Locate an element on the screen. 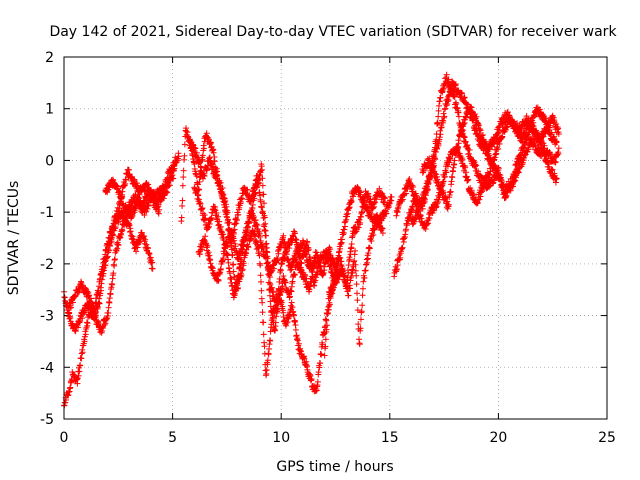  y-tick-label: 2 is located at coordinates (49, 58).